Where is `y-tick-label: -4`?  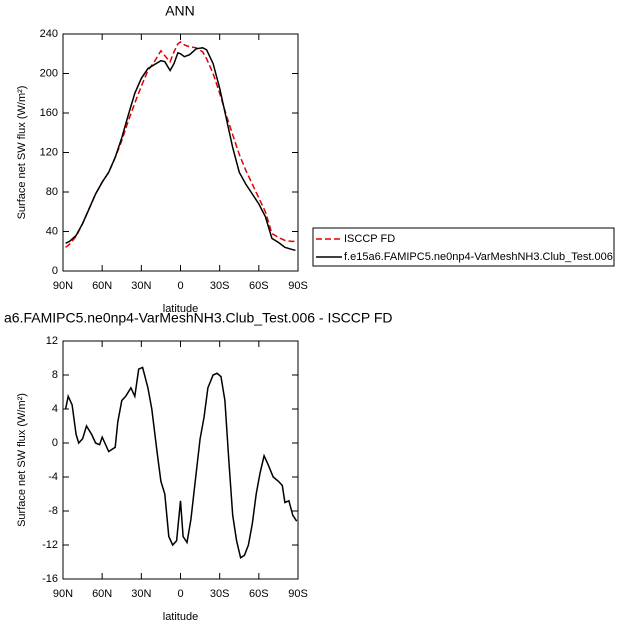
y-tick-label: -4 is located at coordinates (53, 477).